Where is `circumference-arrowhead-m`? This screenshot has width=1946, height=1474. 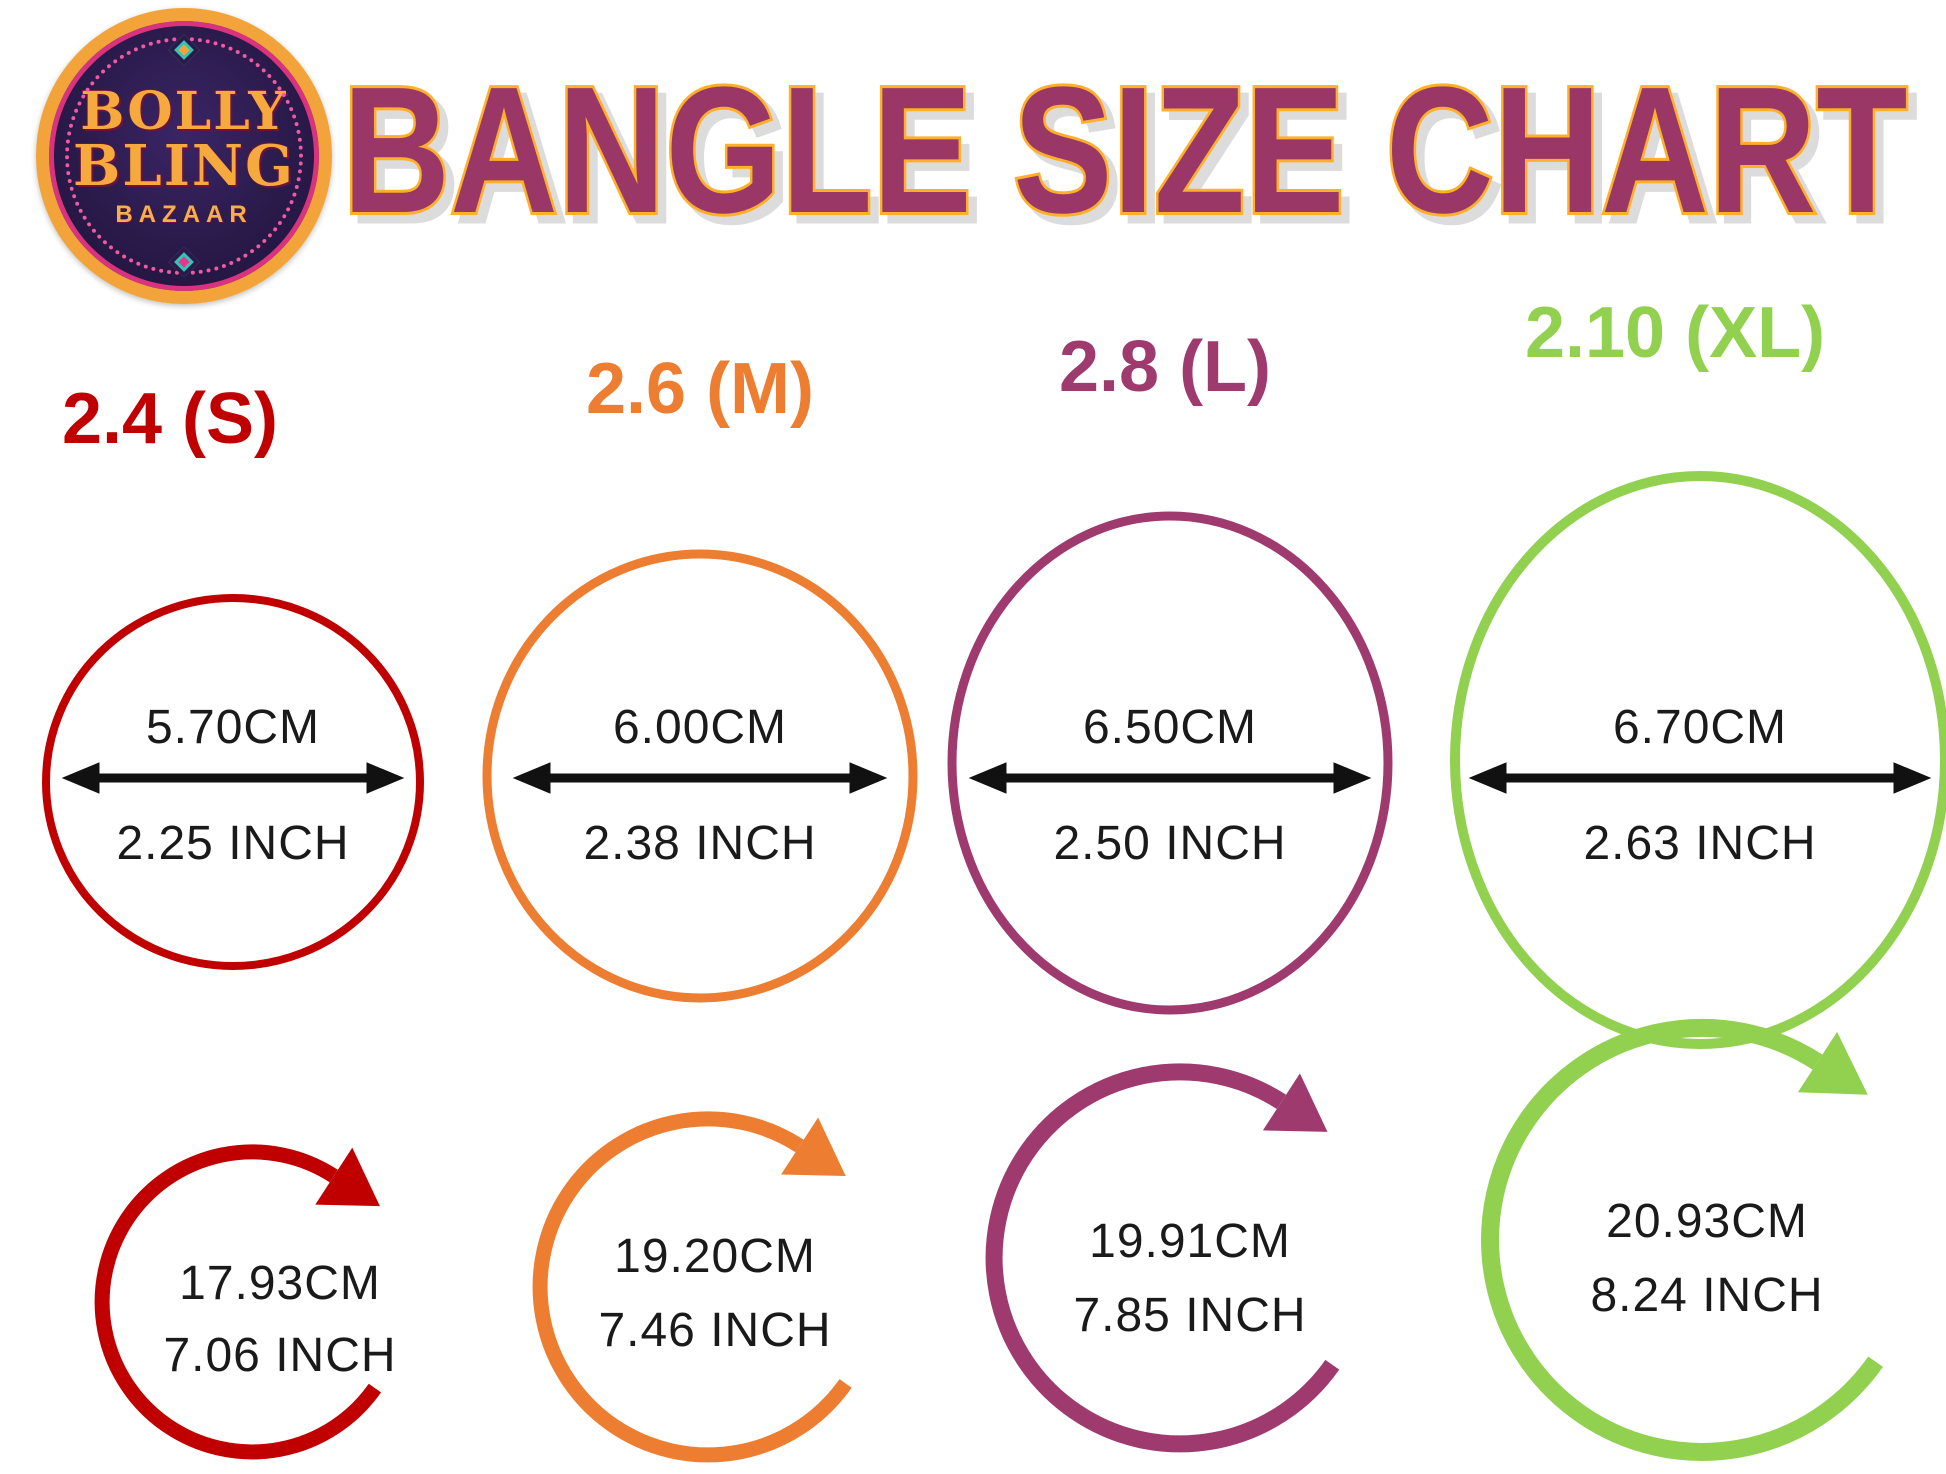 circumference-arrowhead-m is located at coordinates (813, 1146).